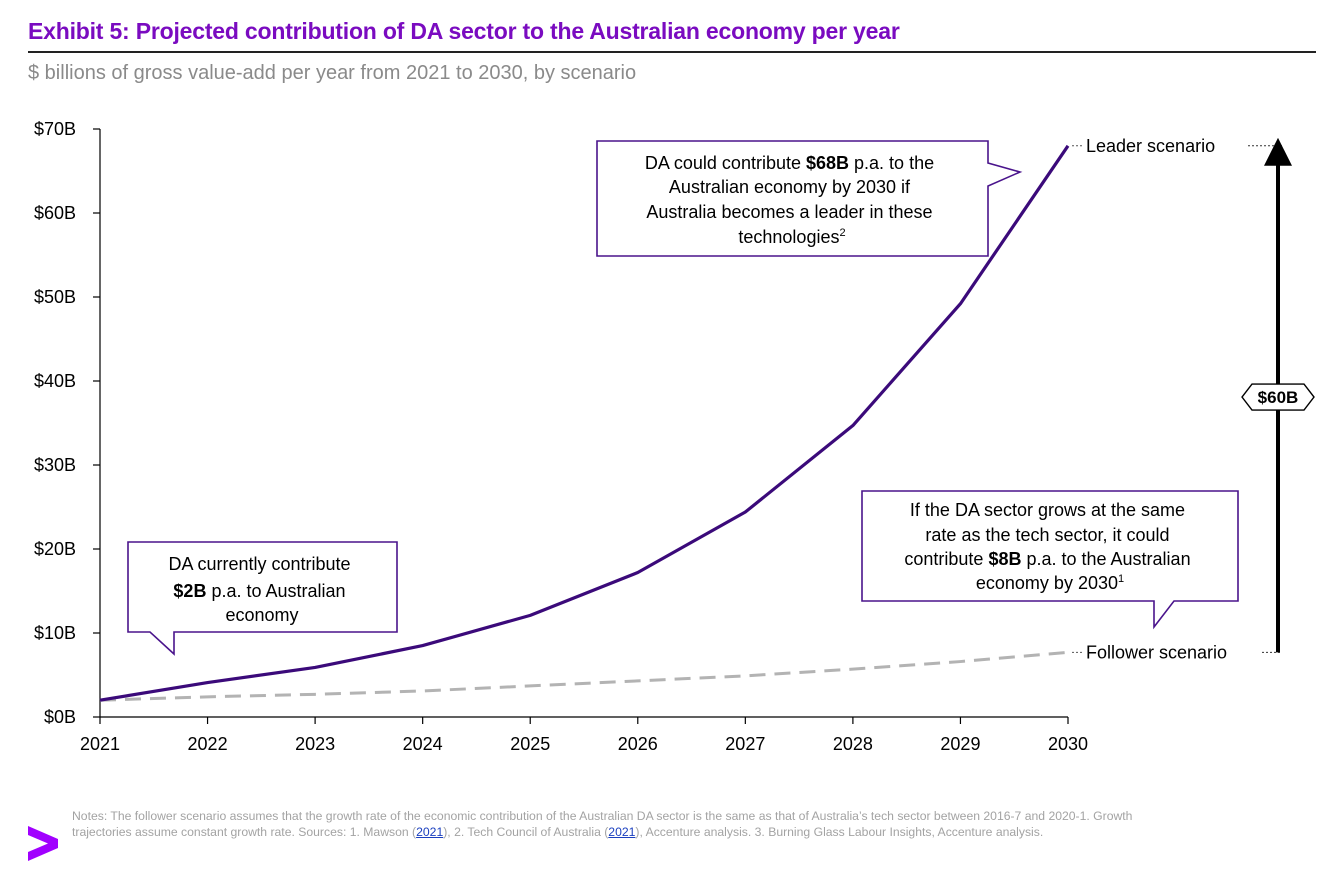  What do you see at coordinates (584, 676) in the screenshot?
I see `follower-series-line` at bounding box center [584, 676].